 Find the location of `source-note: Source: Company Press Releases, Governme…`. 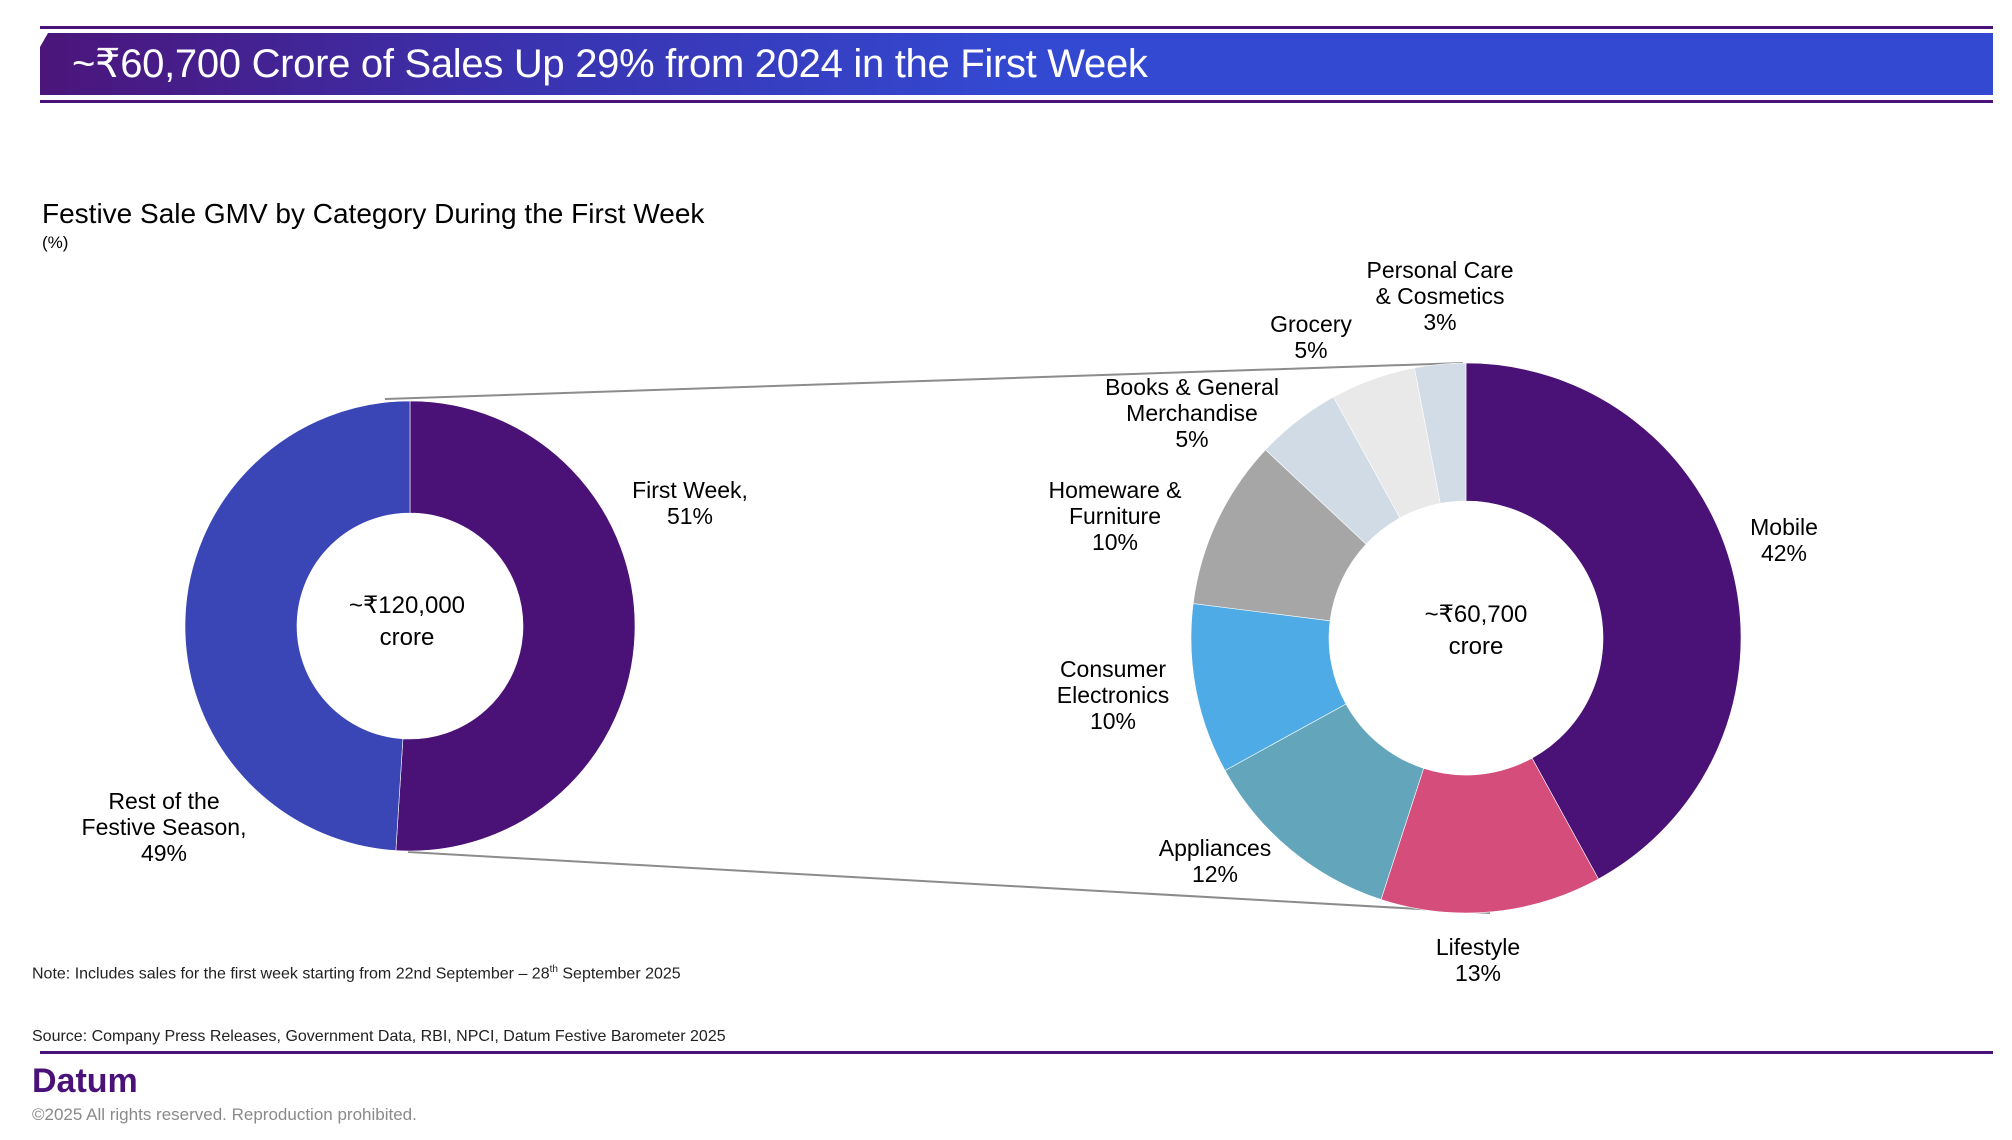

source-note: Source: Company Press Releases, Governme… is located at coordinates (379, 1036).